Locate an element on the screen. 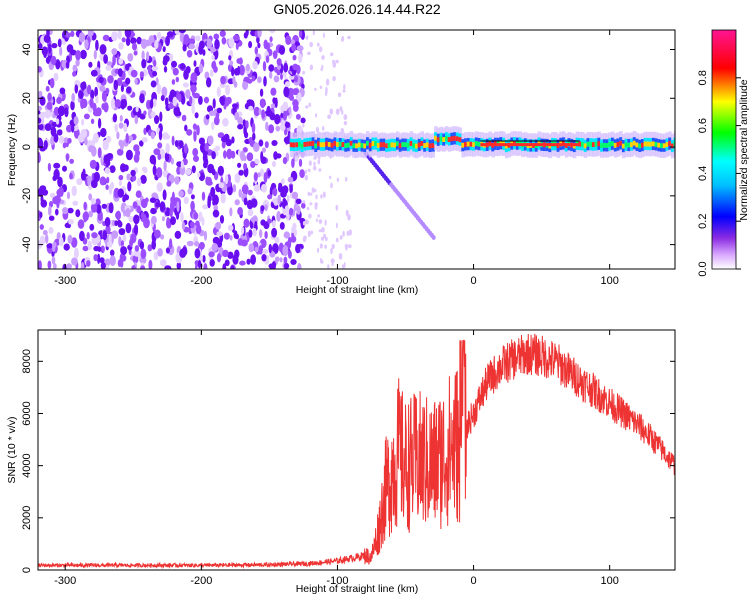 This screenshot has height=600, width=750. snr-y-tick-label: 4000 is located at coordinates (27, 465).